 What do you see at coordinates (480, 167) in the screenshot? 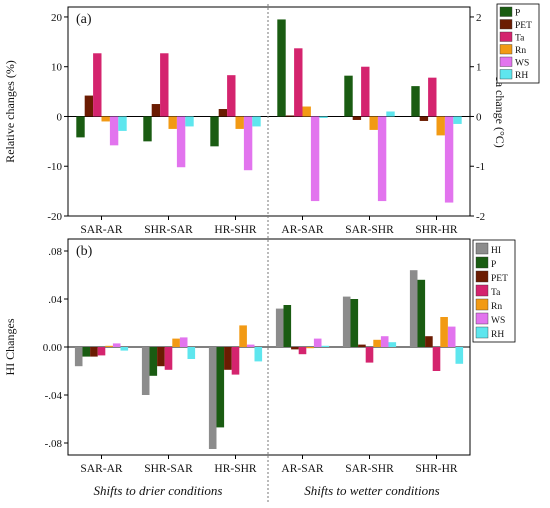
I see `y2-tick-label: -1` at bounding box center [480, 167].